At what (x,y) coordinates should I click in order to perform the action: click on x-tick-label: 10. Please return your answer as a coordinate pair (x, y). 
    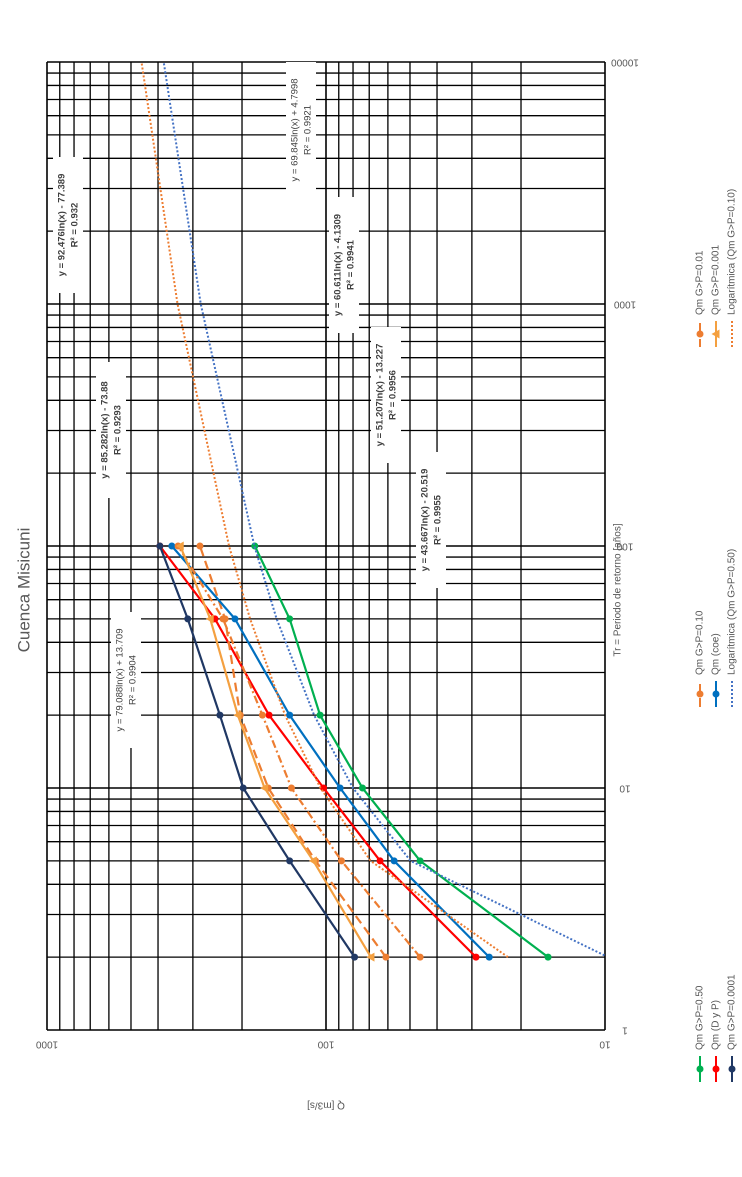
    Looking at the image, I should click on (625, 787).